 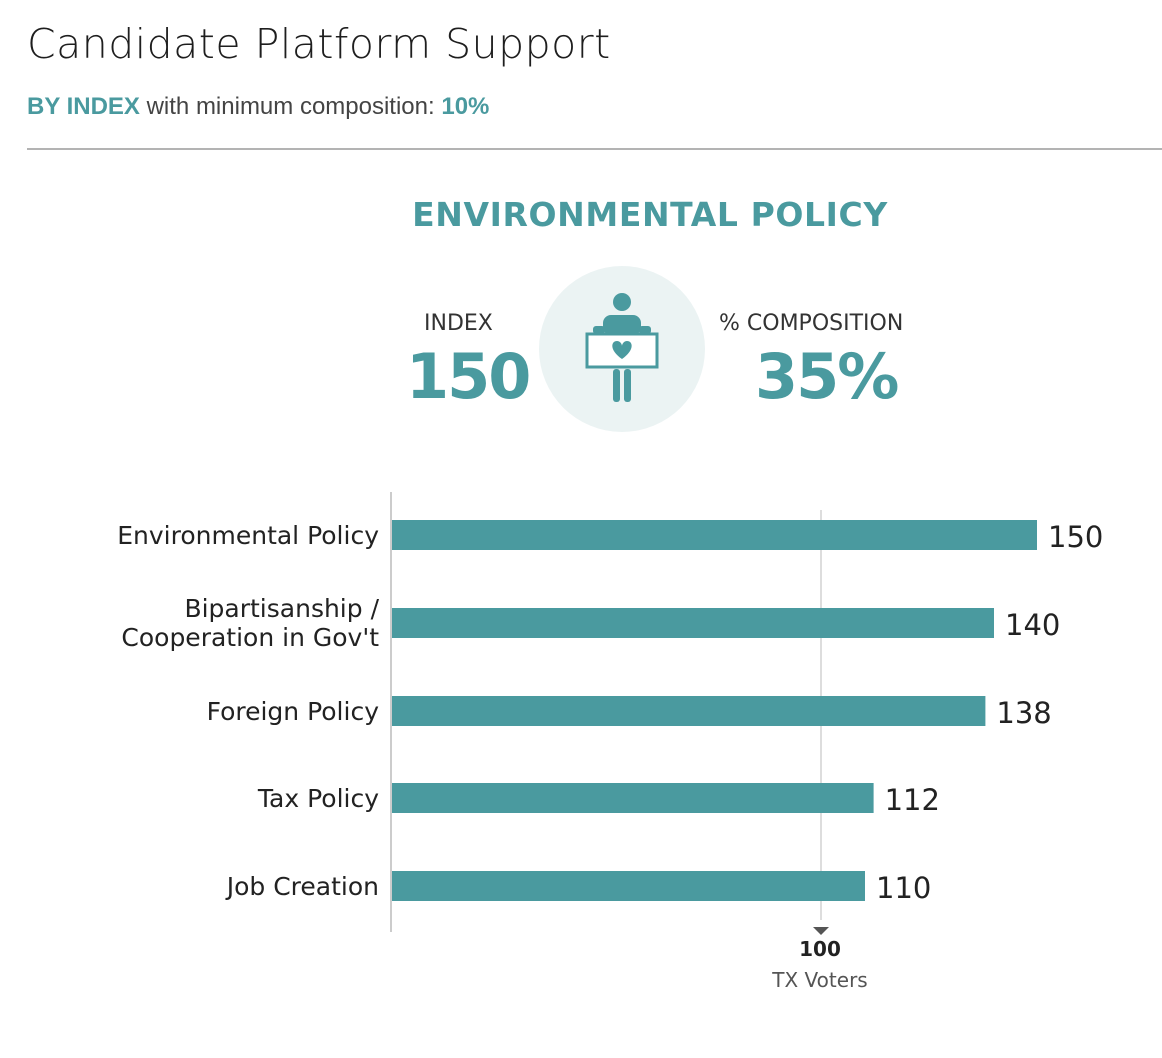 I want to click on composition-label: % COMPOSITION, so click(x=811, y=323).